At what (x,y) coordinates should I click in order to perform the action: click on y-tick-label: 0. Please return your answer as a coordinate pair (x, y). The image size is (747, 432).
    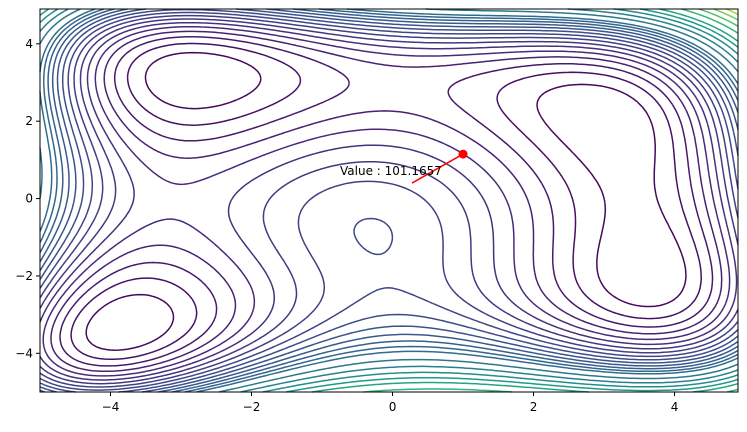
    Looking at the image, I should click on (29, 199).